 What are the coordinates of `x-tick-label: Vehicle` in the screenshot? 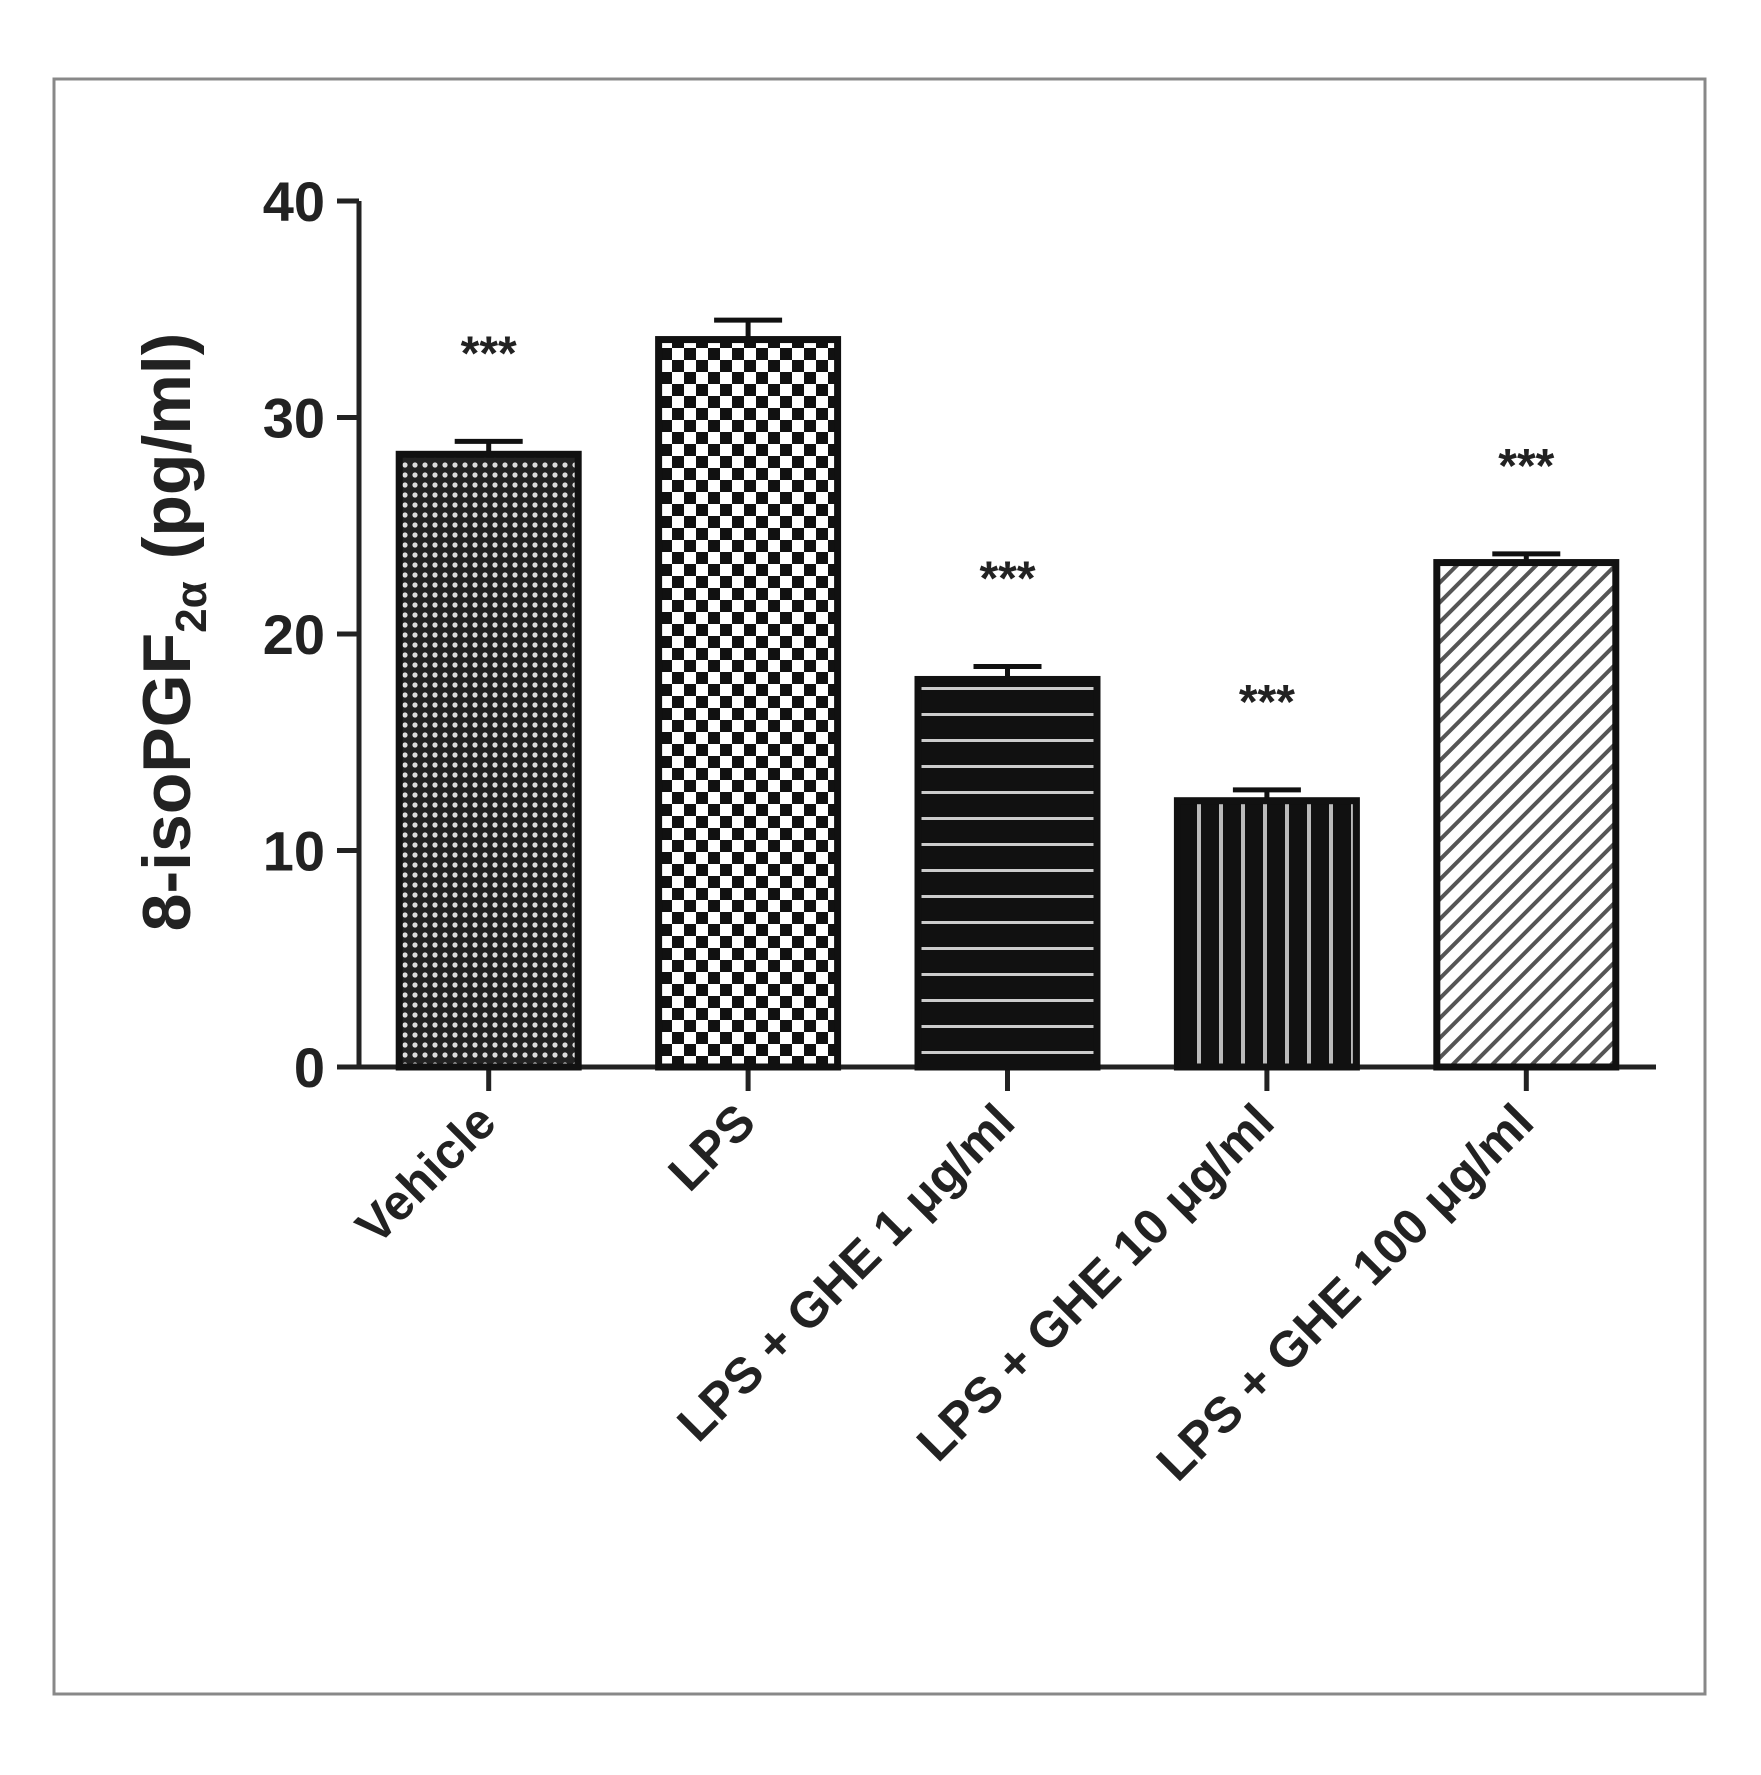 It's located at (425, 1173).